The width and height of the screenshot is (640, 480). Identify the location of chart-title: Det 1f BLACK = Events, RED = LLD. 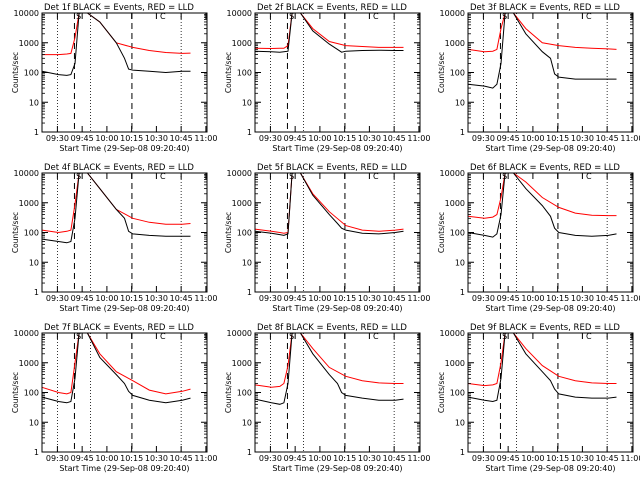
(119, 8).